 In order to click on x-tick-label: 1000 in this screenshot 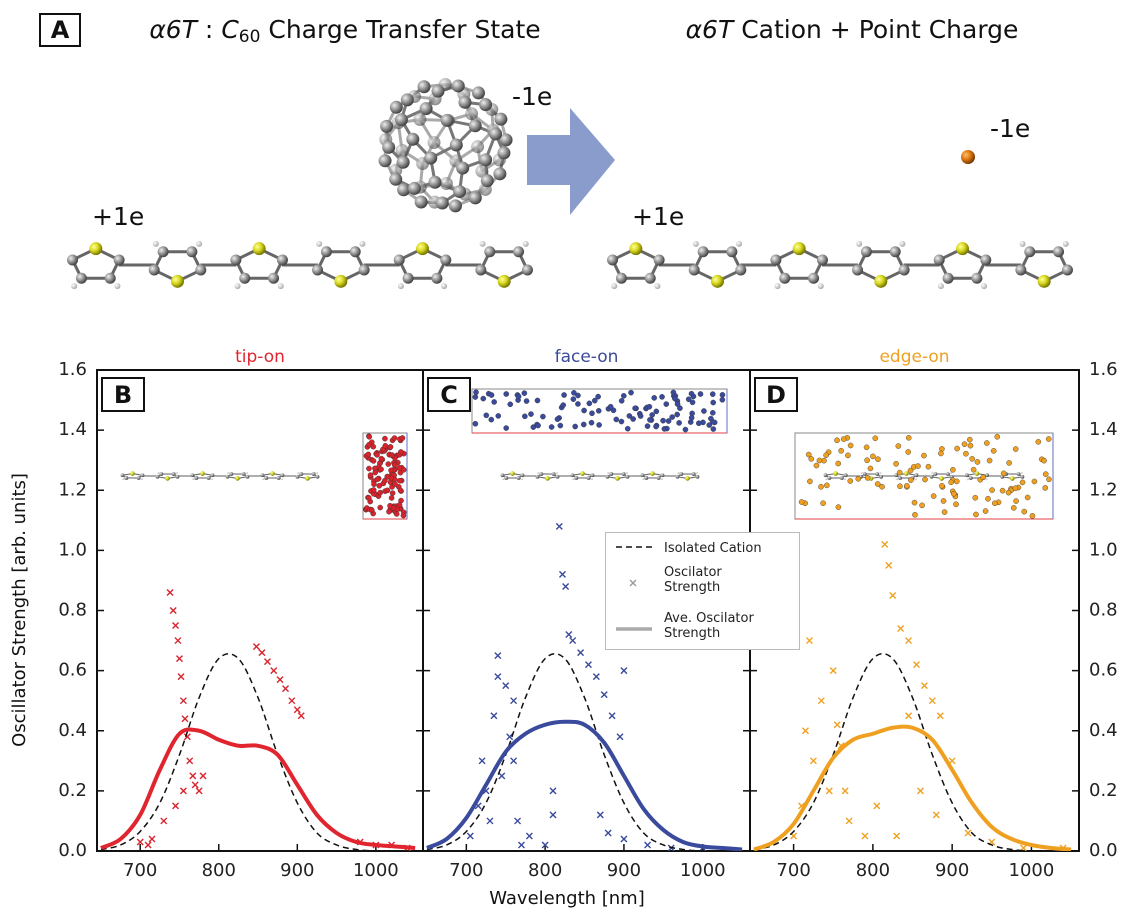, I will do `click(703, 870)`.